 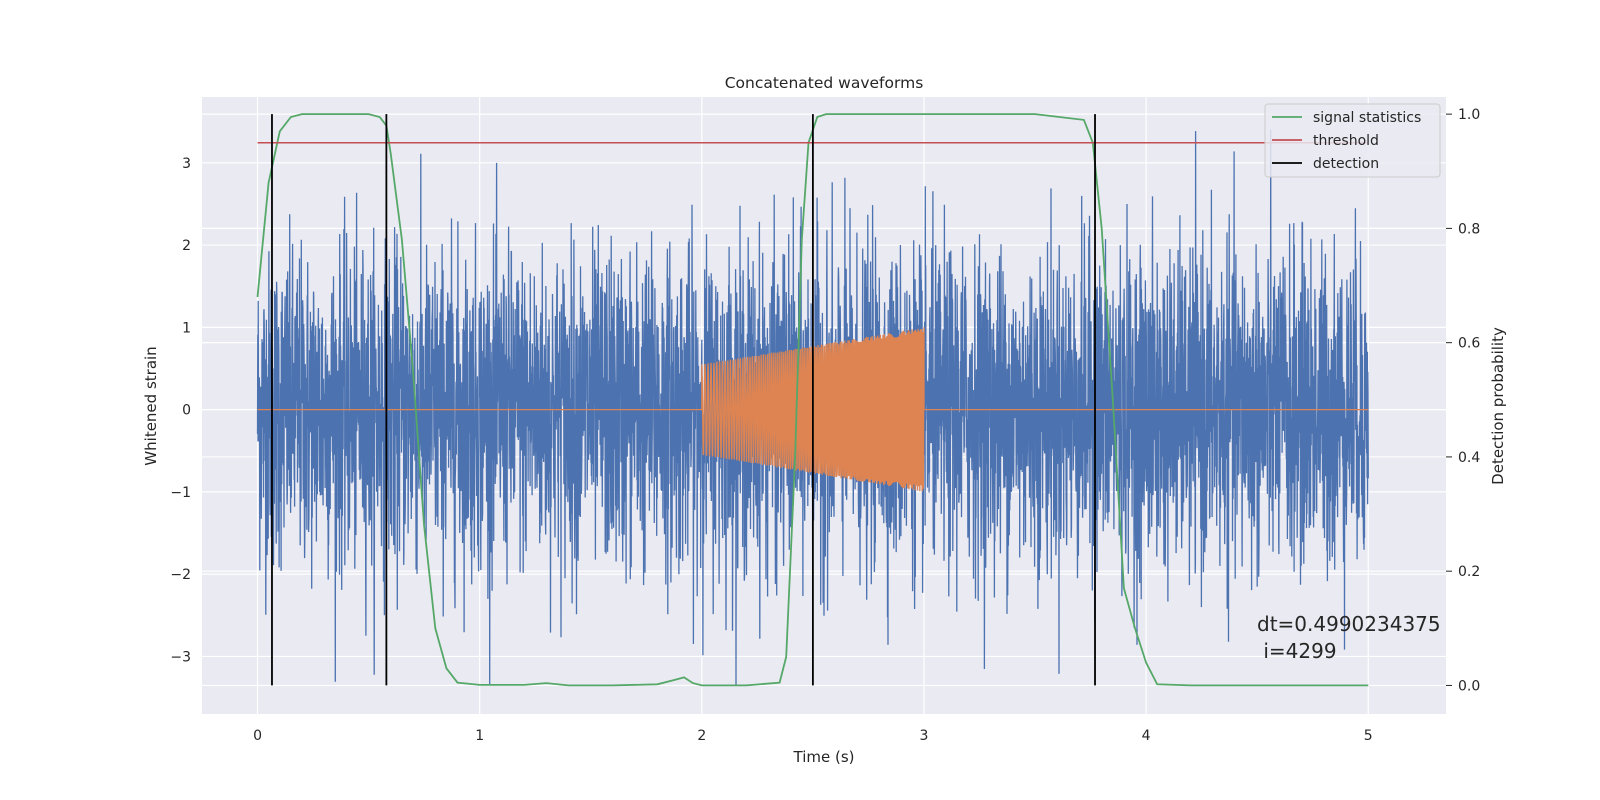 I want to click on x-tick-label: 0, so click(x=257, y=736).